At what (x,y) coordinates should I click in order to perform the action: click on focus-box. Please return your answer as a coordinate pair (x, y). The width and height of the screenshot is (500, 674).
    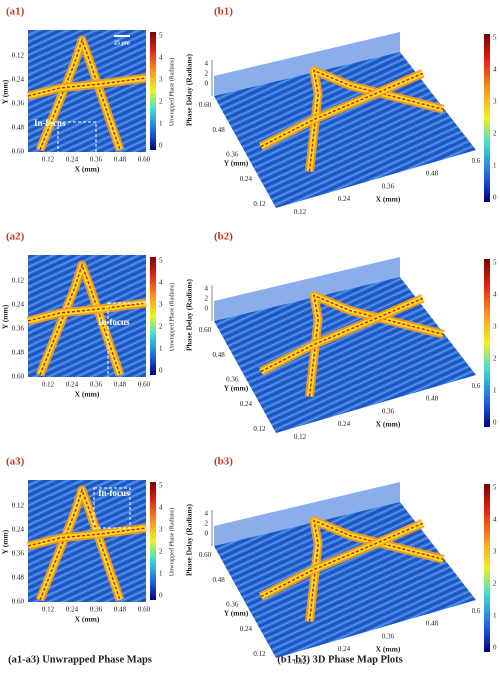
    Looking at the image, I should click on (77, 151).